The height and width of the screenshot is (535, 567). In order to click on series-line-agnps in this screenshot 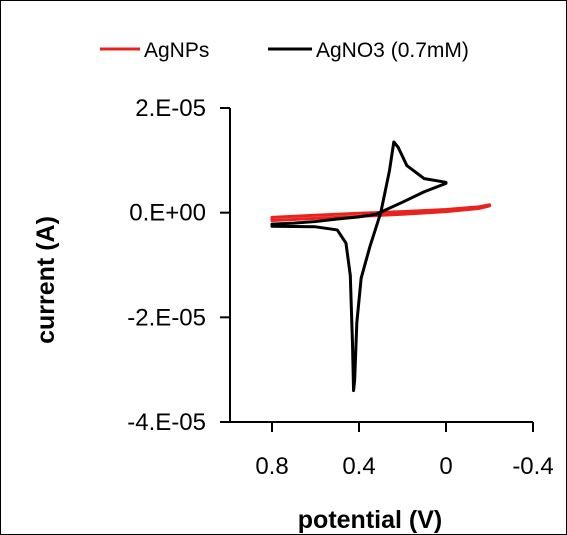, I will do `click(380, 213)`.